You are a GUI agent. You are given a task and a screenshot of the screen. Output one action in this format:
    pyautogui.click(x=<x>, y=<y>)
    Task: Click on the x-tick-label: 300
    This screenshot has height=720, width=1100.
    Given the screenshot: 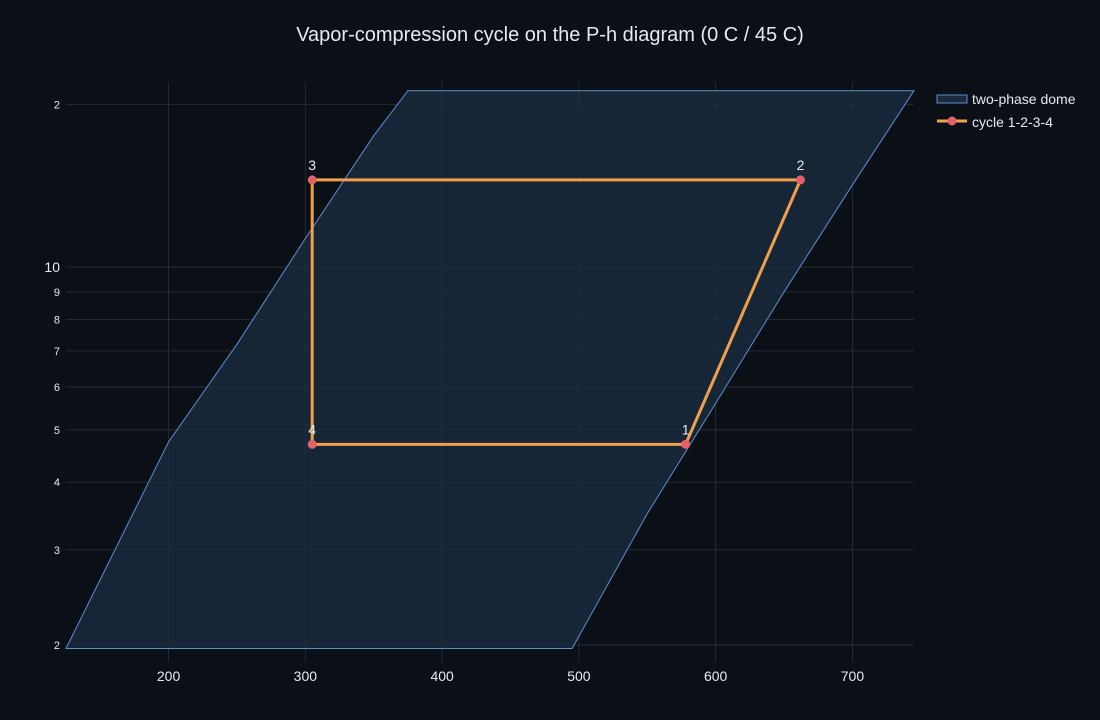 What is the action you would take?
    pyautogui.click(x=306, y=676)
    